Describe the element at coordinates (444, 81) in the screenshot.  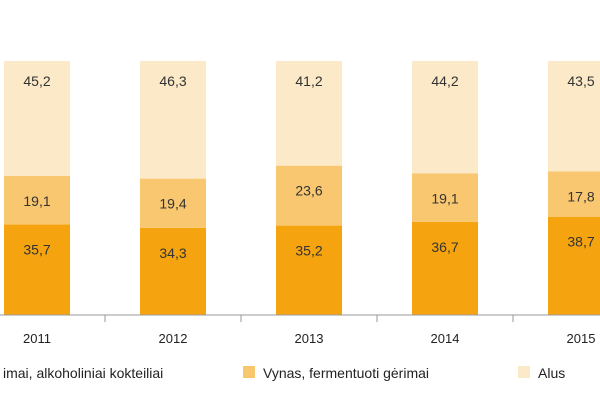
I see `value-label-2014-series-2: 44,2` at that location.